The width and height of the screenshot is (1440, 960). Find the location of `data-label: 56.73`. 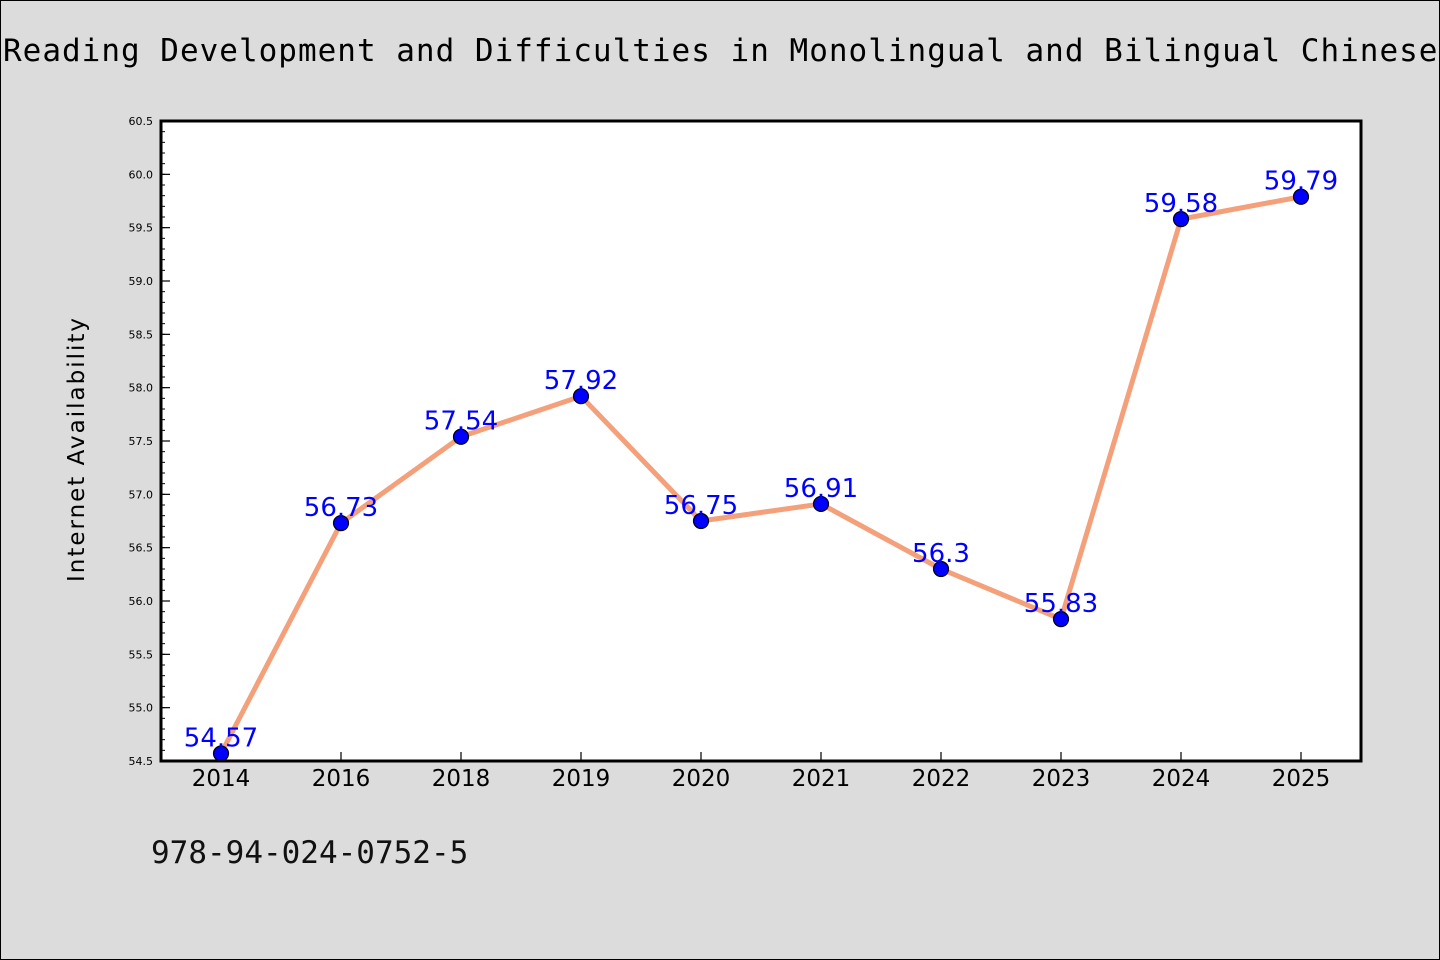

data-label: 56.73 is located at coordinates (341, 508).